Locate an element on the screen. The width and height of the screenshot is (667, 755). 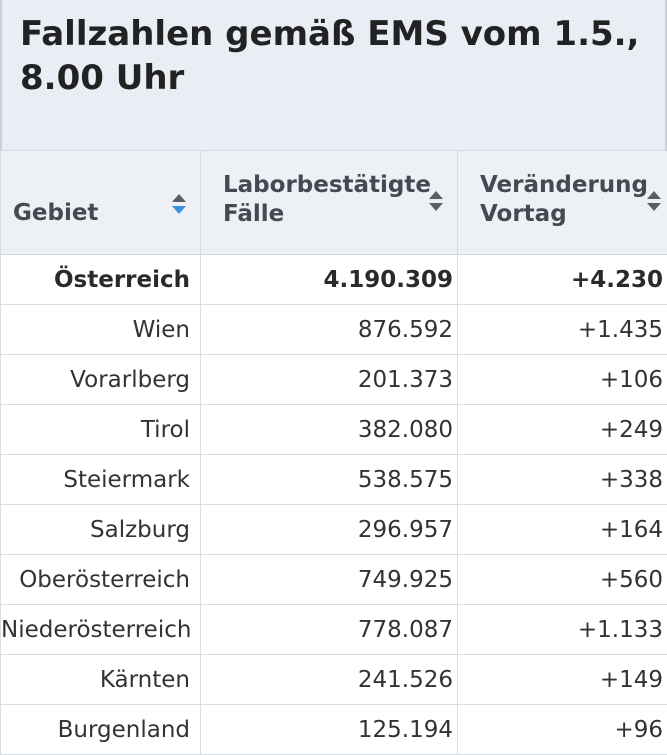
table-row: Vorarlberg 201.373 +106 is located at coordinates (334, 380).